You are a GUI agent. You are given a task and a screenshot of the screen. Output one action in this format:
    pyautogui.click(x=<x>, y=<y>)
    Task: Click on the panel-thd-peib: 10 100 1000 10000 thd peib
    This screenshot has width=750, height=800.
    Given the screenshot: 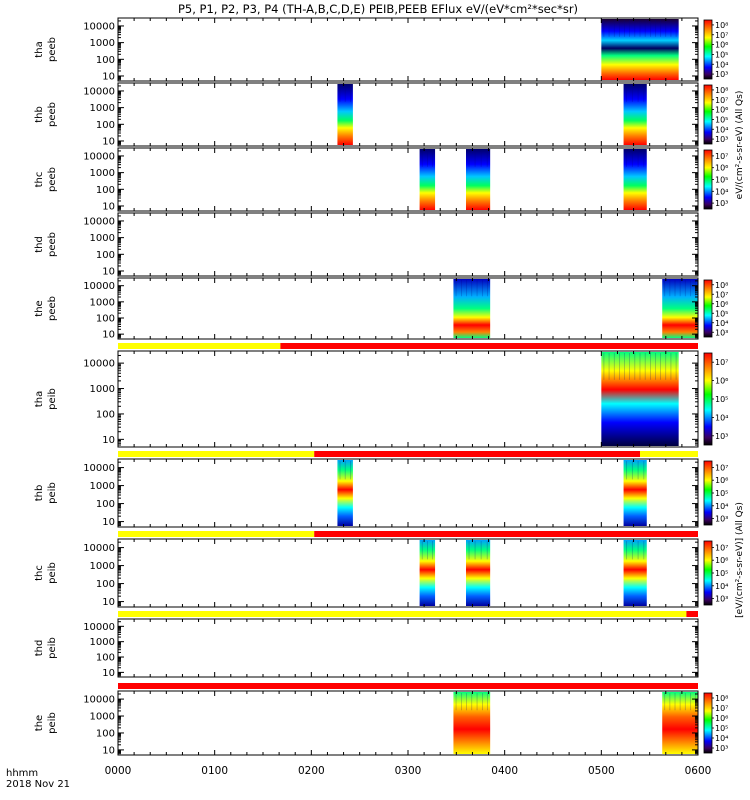 What is the action you would take?
    pyautogui.click(x=366, y=648)
    